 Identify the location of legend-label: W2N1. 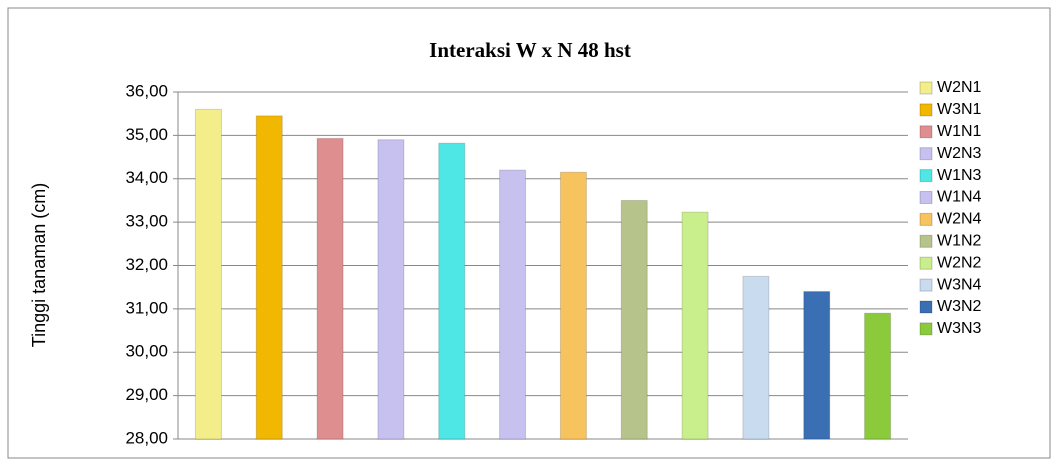
(959, 87).